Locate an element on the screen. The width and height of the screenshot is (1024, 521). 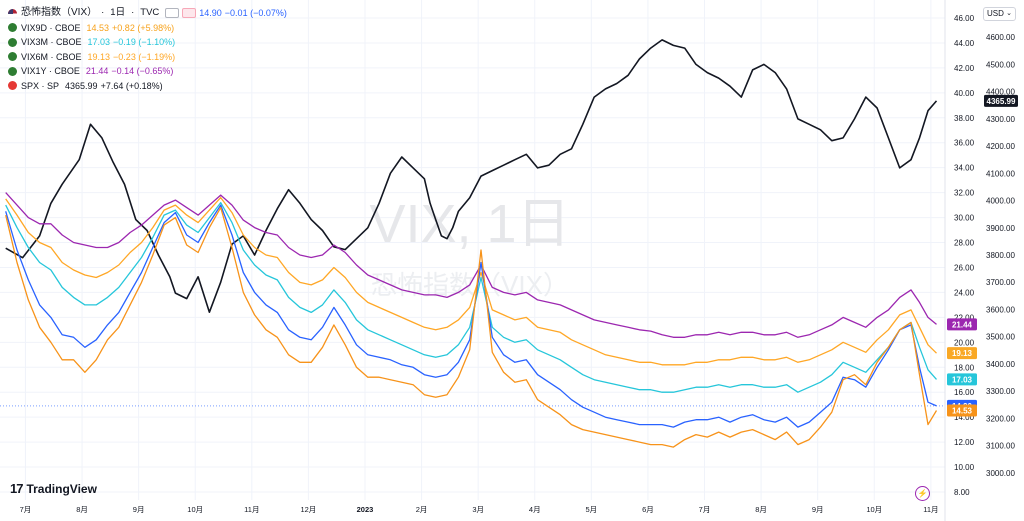
eye-toggle-icon is located at coordinates (172, 13).